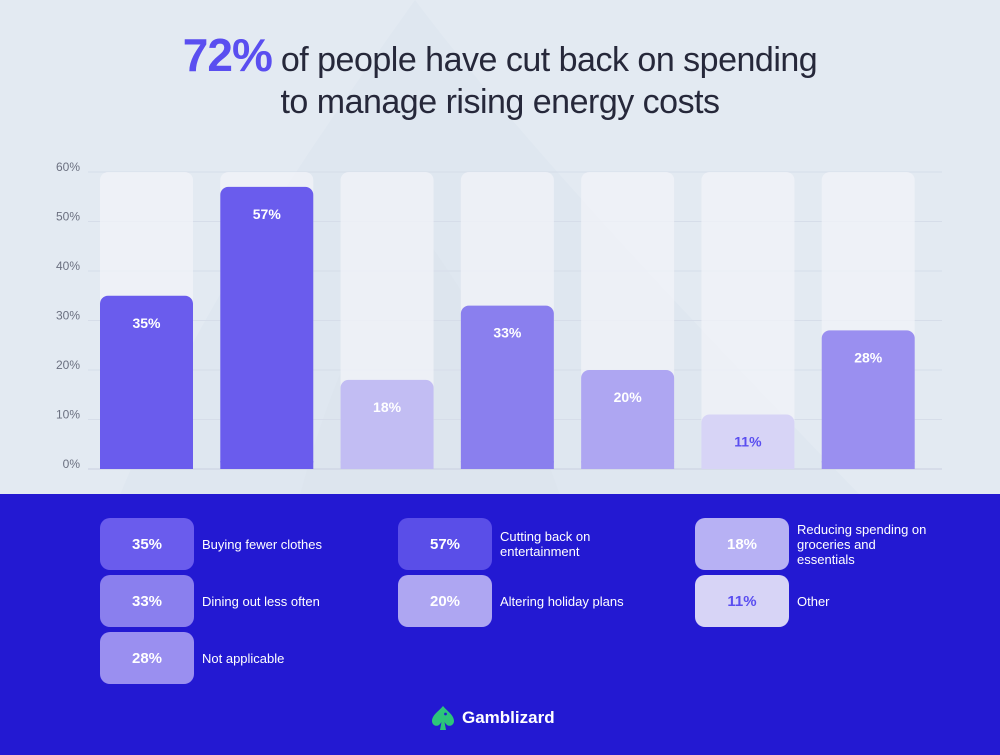  Describe the element at coordinates (748, 320) in the screenshot. I see `bar-track` at that location.